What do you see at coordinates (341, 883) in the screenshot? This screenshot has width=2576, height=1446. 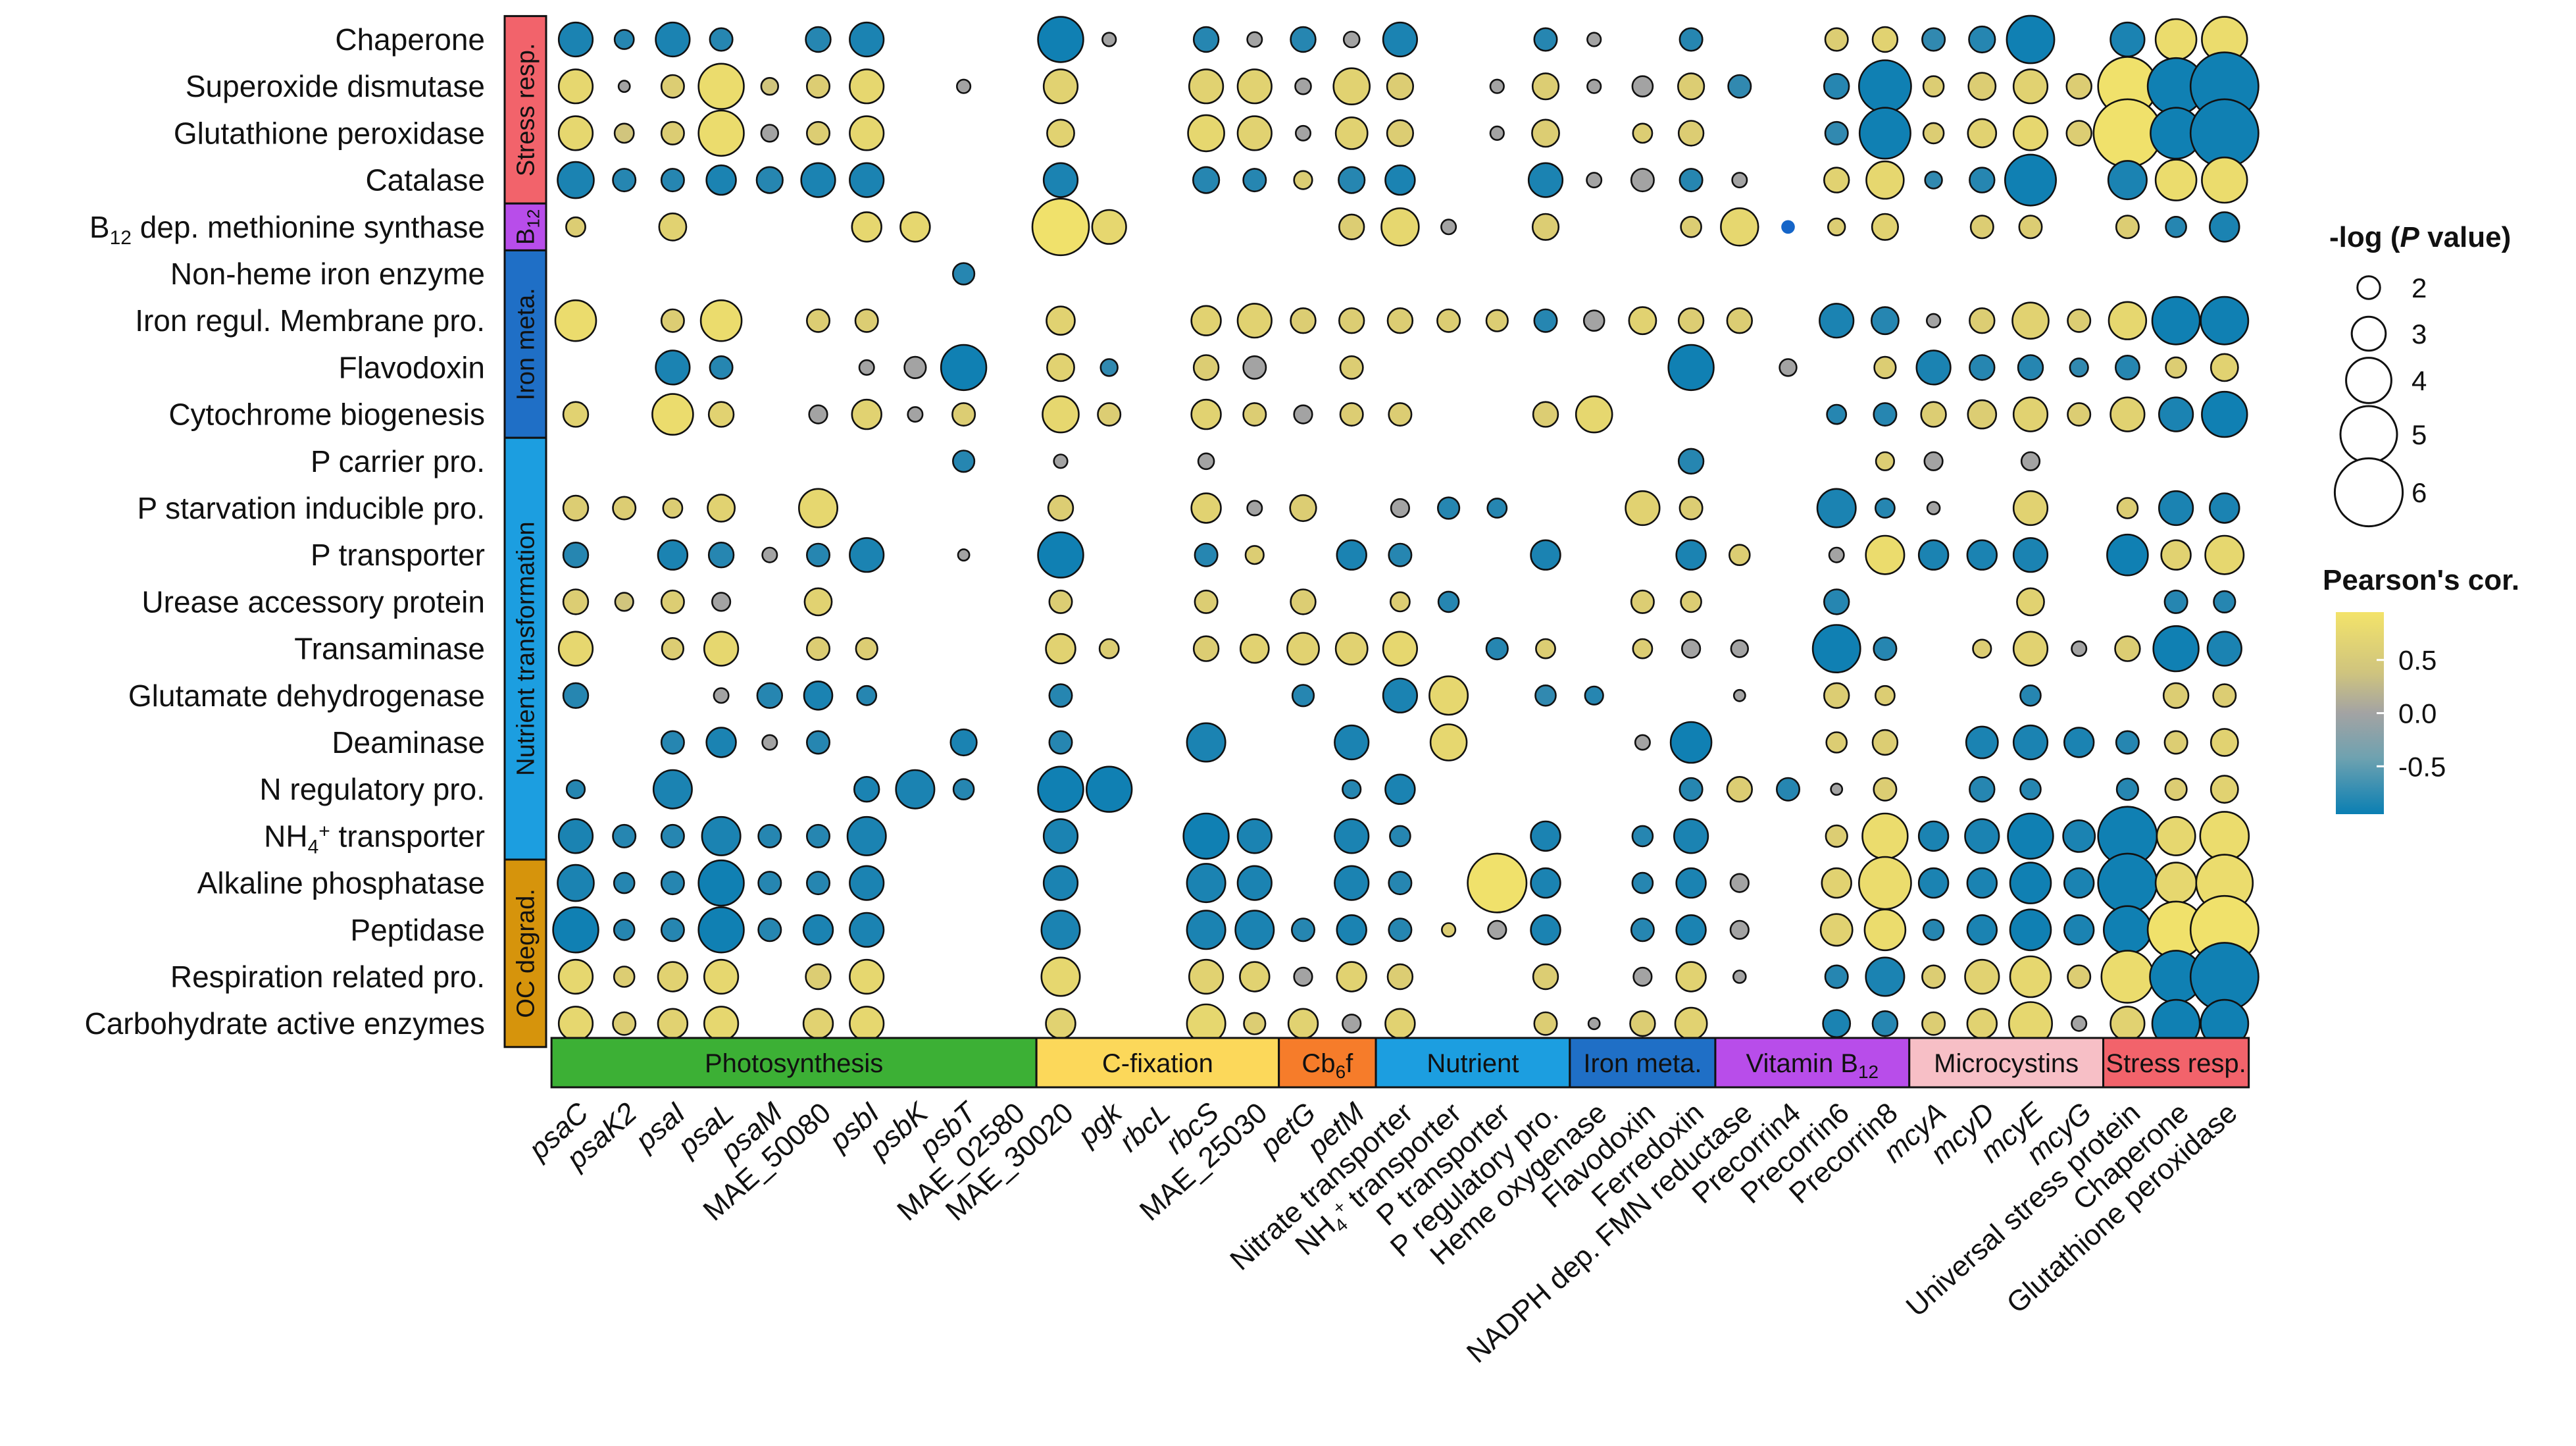 I see `row-label: Alkaline phosphatase` at bounding box center [341, 883].